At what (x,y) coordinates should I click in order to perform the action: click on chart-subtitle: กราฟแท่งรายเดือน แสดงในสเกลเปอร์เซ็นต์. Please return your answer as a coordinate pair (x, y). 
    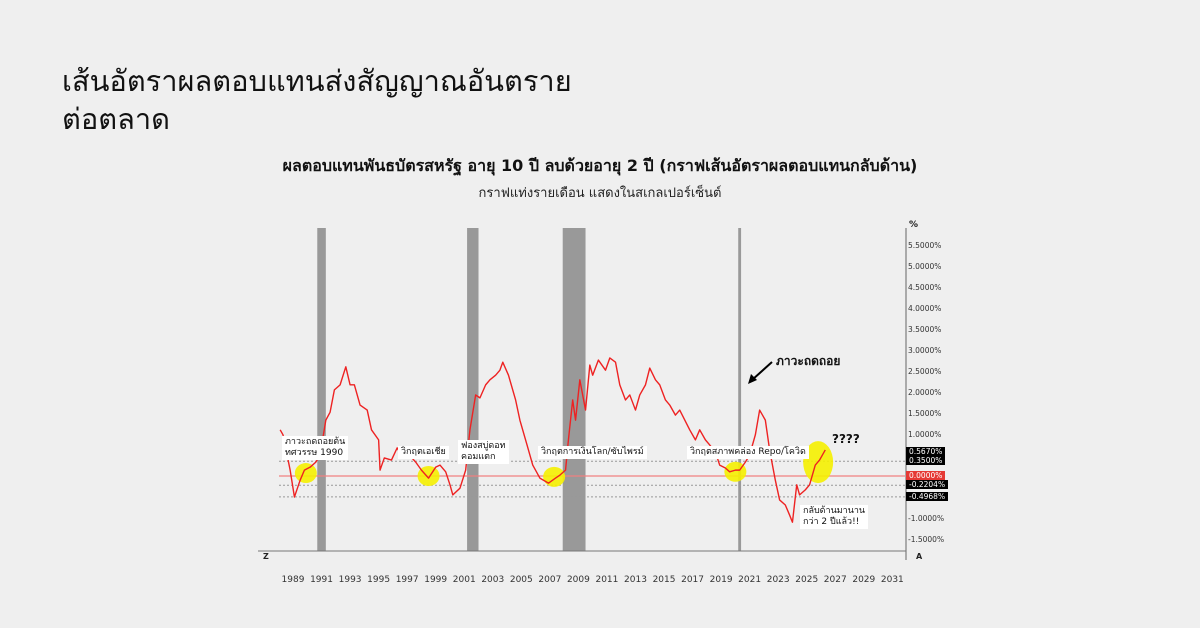
    Looking at the image, I should click on (600, 193).